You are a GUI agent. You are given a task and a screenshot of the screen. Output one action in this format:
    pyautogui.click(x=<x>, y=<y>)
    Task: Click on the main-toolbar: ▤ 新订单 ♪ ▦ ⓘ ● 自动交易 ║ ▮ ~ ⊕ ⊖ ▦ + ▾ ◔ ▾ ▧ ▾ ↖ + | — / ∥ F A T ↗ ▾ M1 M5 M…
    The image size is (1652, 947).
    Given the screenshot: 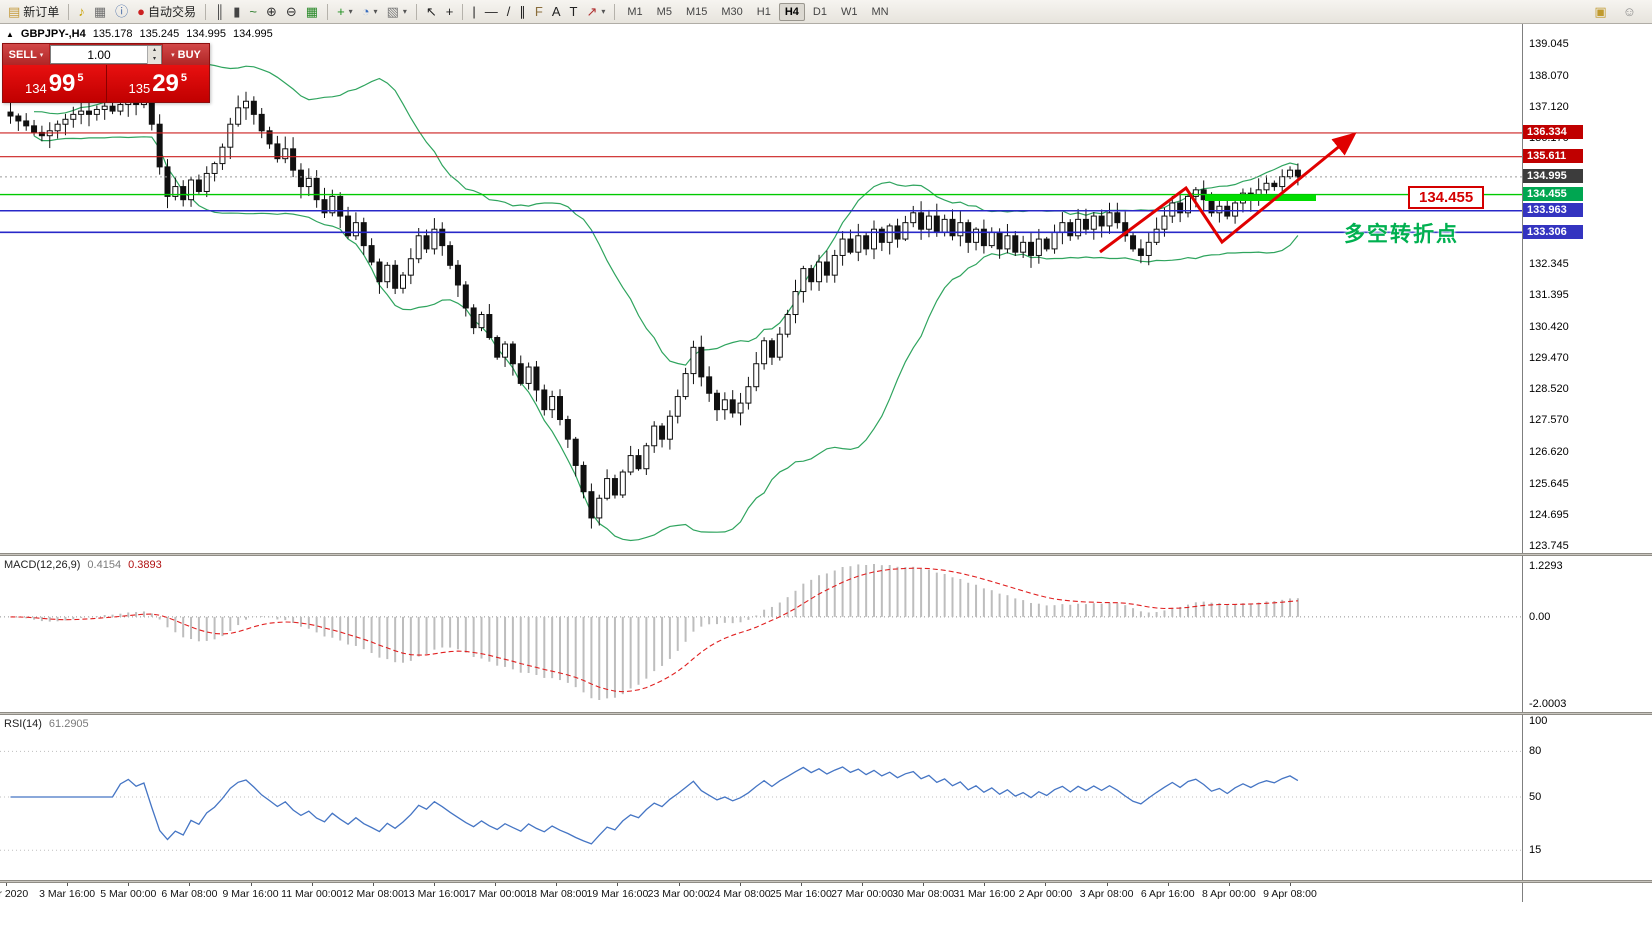 What is the action you would take?
    pyautogui.click(x=826, y=12)
    